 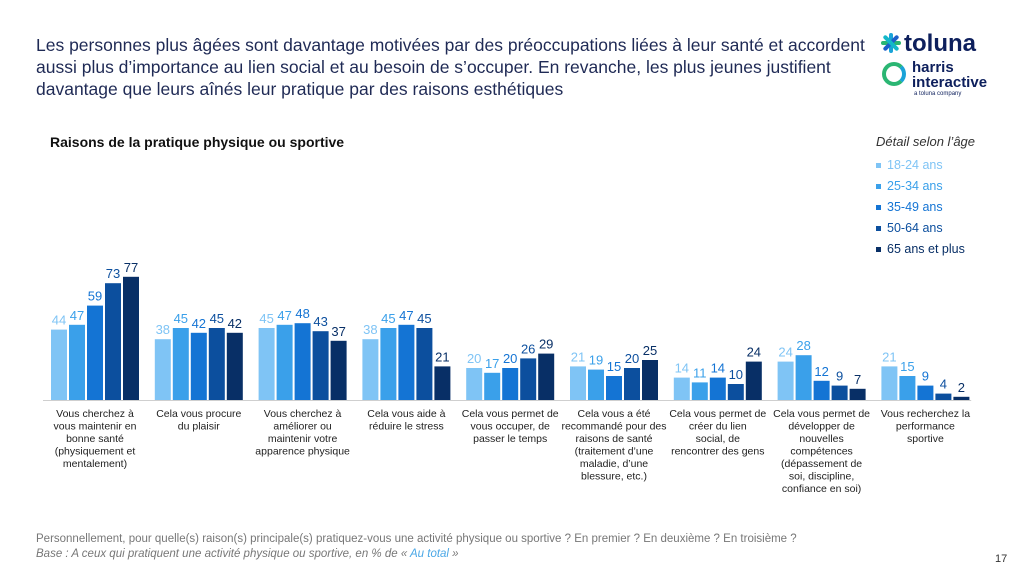 I want to click on legend-title: Détail selon l’âge, so click(x=926, y=141).